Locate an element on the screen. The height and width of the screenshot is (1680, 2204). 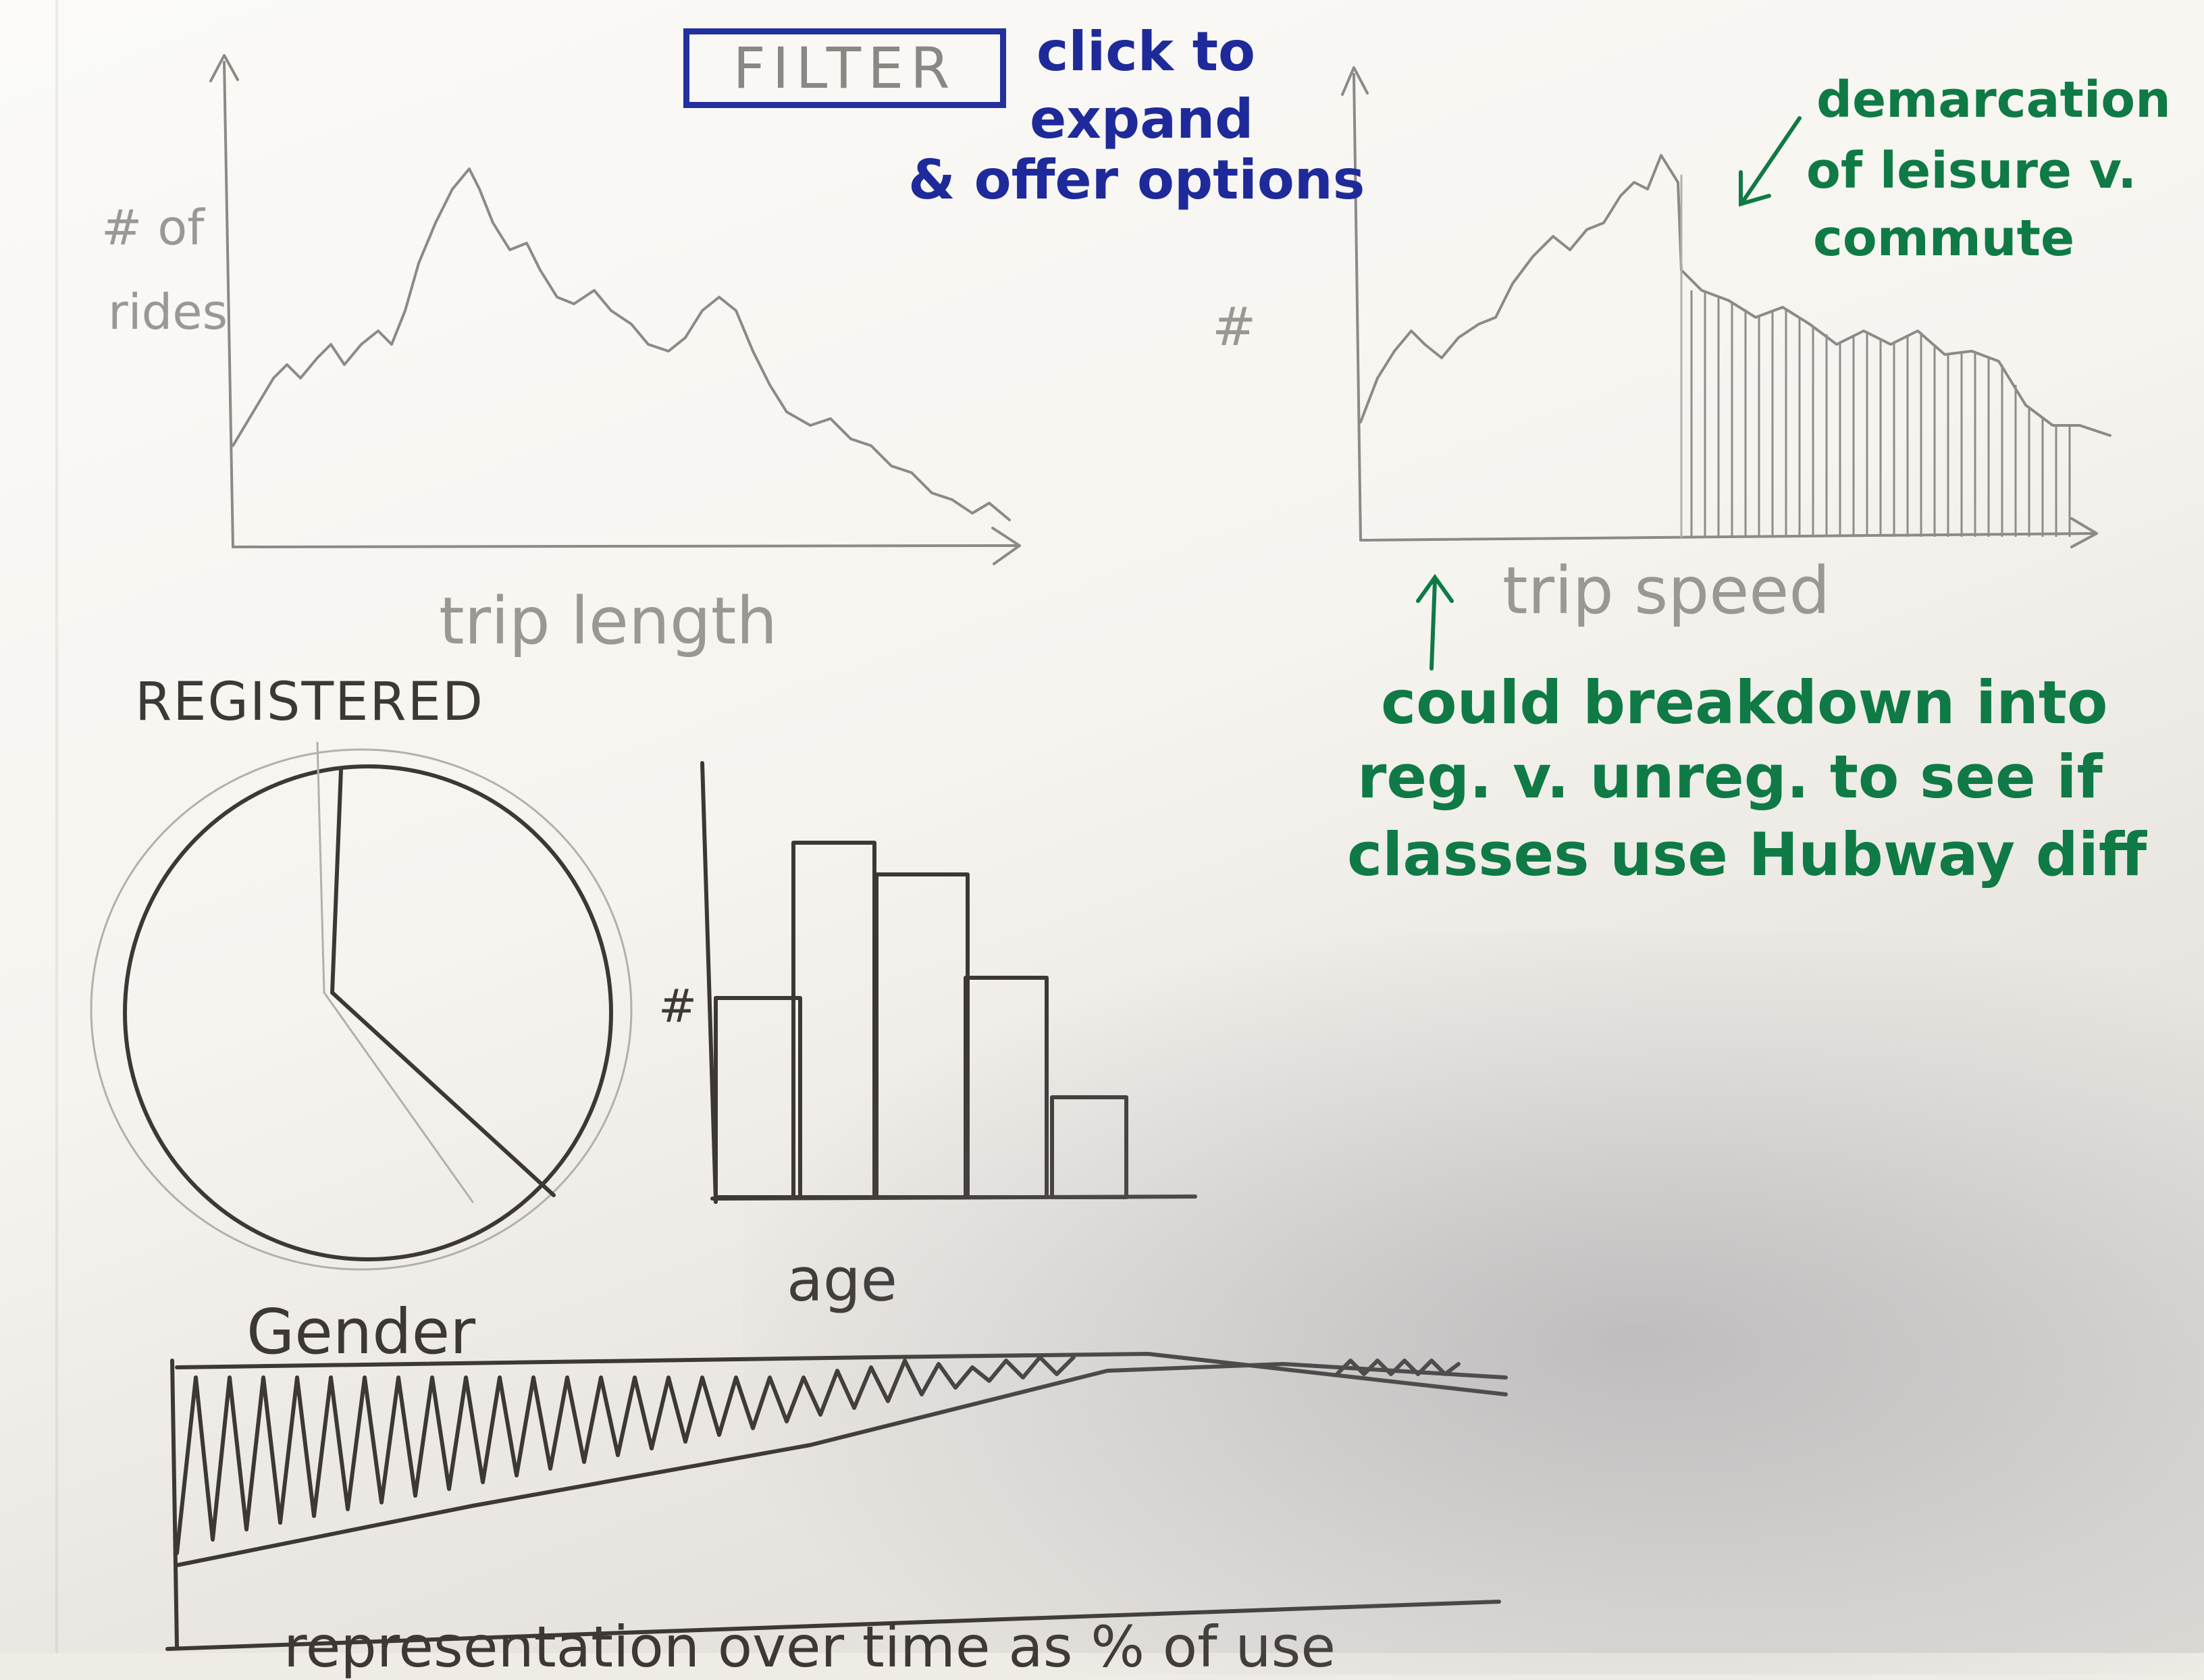
pie-outline-pen is located at coordinates (368, 1013).